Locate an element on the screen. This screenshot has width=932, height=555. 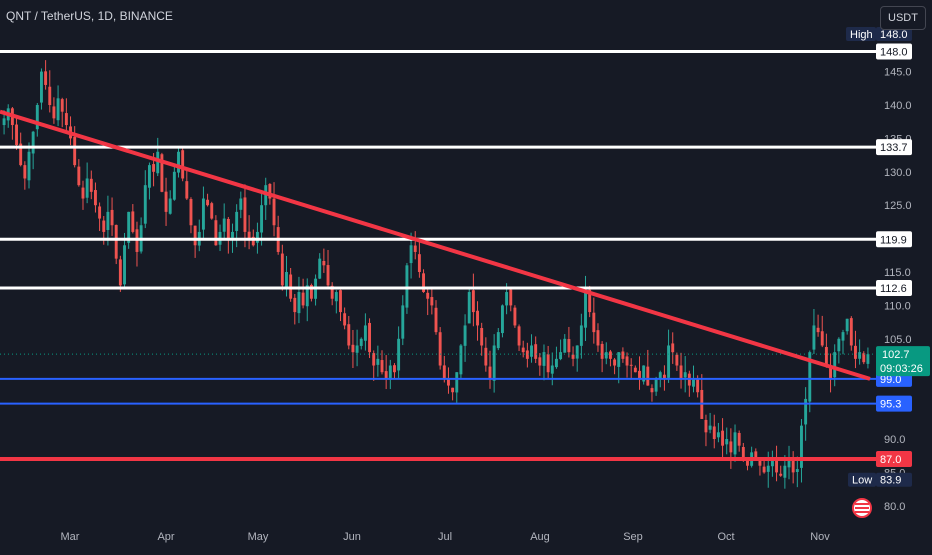
last-price-label: 102.7 is located at coordinates (896, 355).